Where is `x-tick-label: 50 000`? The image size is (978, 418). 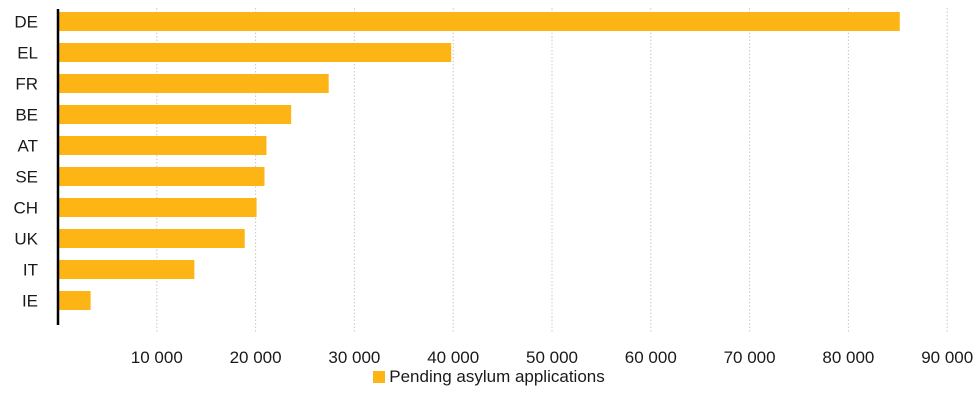 x-tick-label: 50 000 is located at coordinates (552, 357).